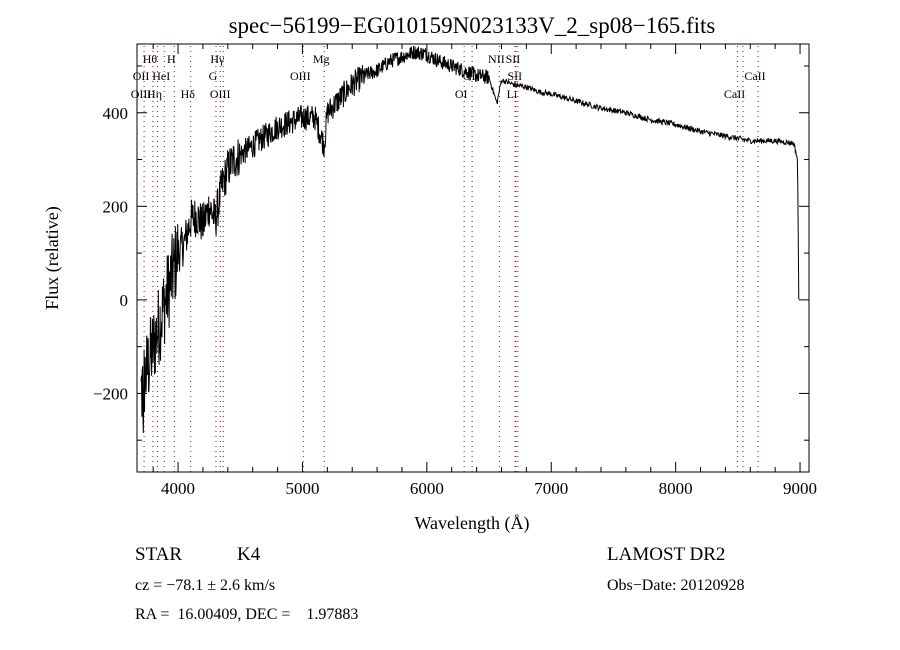 This screenshot has height=650, width=900. What do you see at coordinates (246, 614) in the screenshot?
I see `coordinates: RA = 16.00409, DEC = 1.97883` at bounding box center [246, 614].